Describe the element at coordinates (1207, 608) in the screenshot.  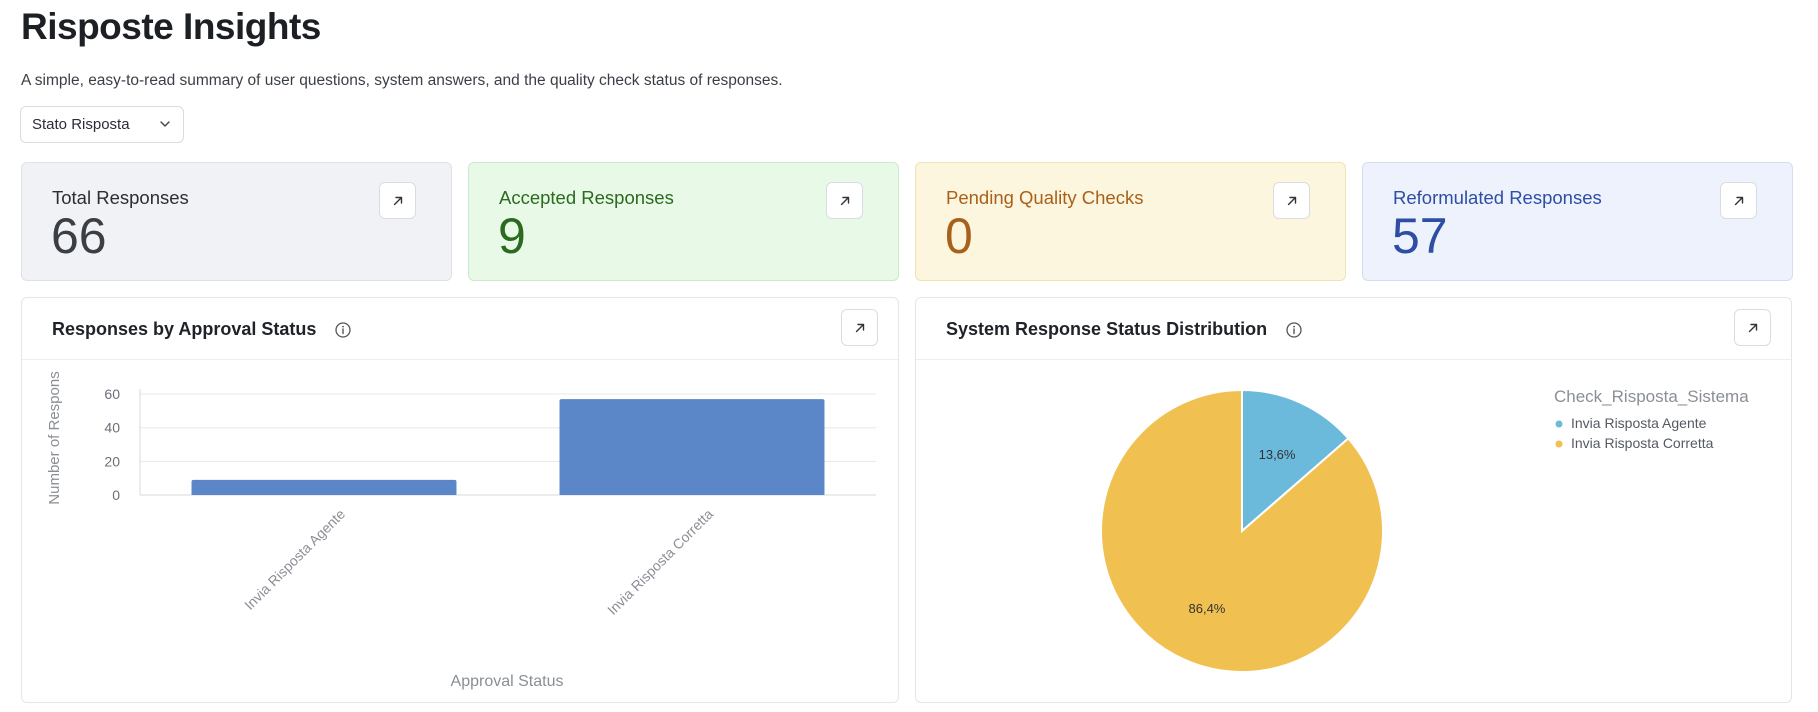
I see `slice-value-label: 86,4%` at that location.